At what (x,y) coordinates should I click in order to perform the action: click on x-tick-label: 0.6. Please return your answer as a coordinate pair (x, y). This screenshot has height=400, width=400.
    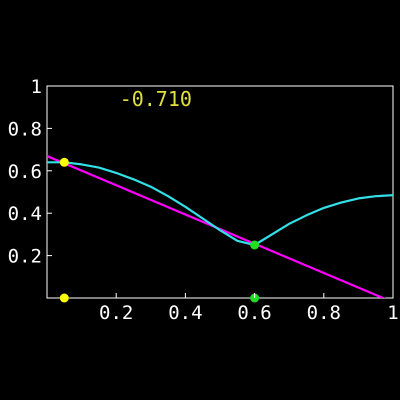
    Looking at the image, I should click on (254, 313).